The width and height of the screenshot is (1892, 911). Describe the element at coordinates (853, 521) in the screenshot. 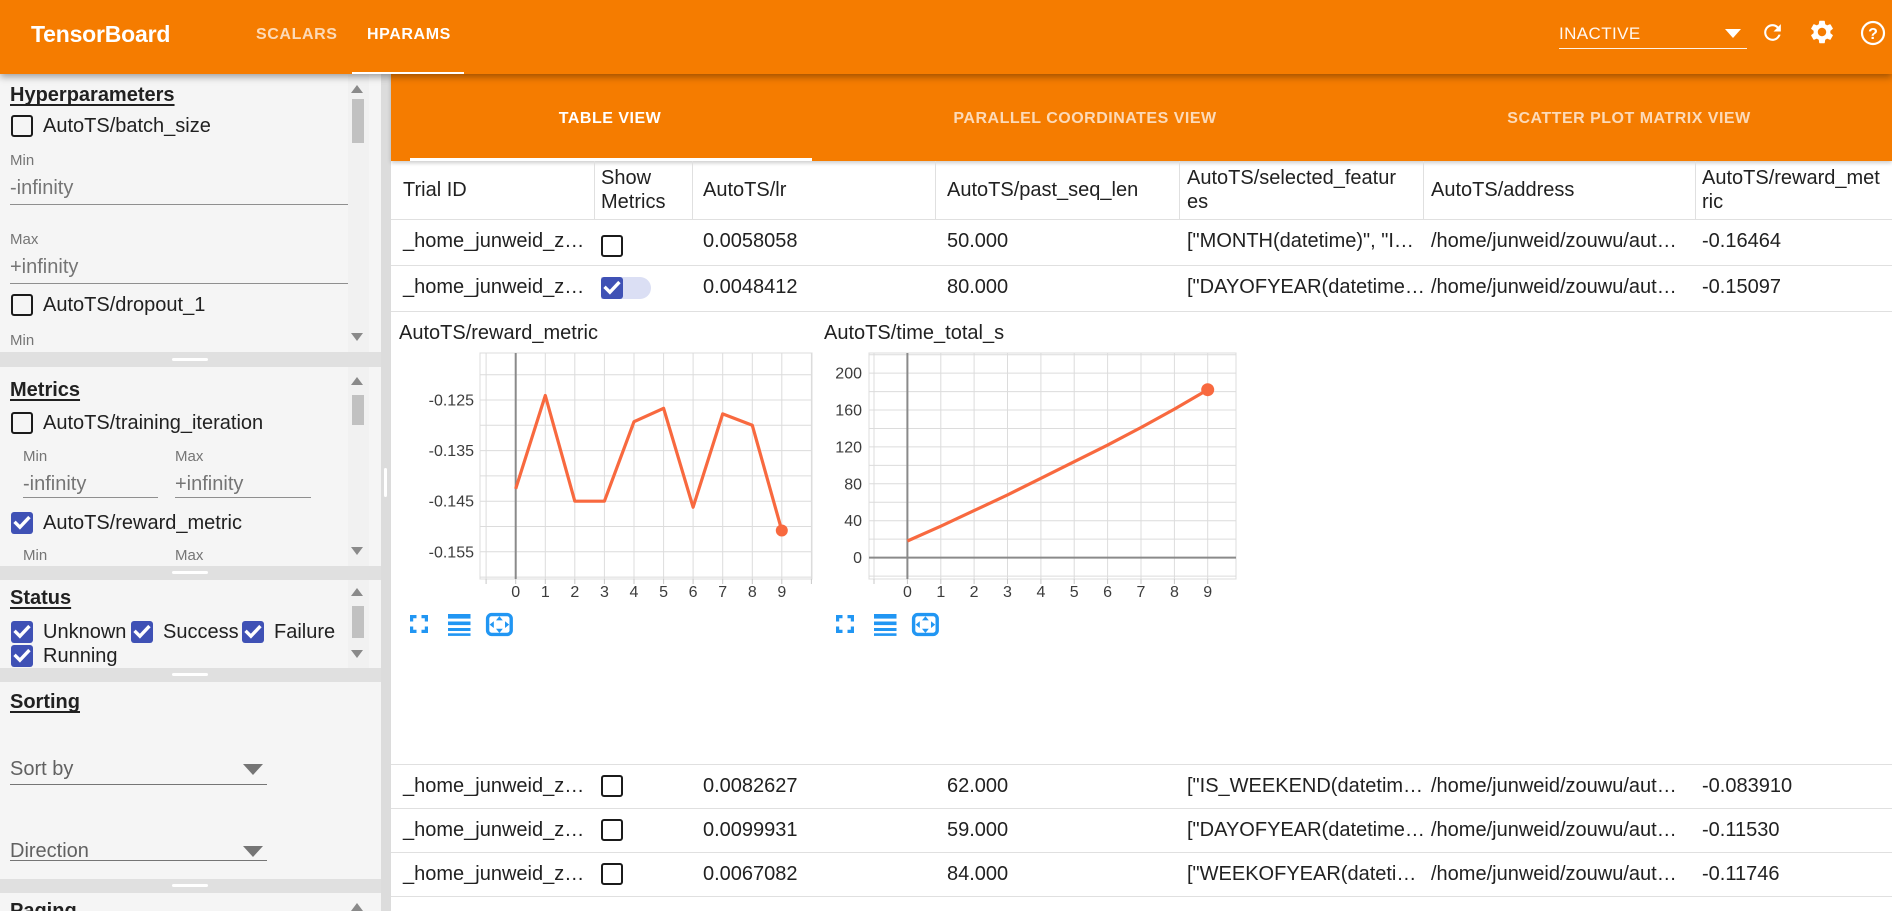

I see `svg-text: 40` at that location.